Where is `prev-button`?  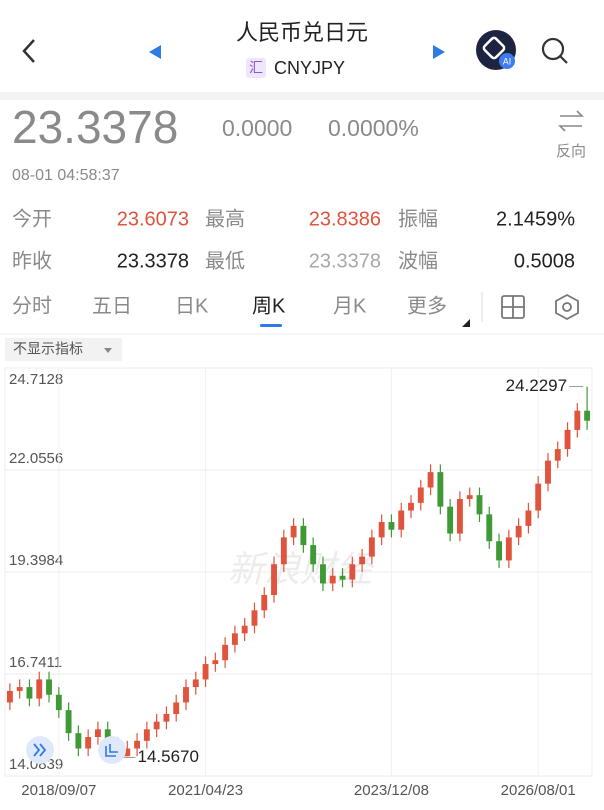 prev-button is located at coordinates (155, 52).